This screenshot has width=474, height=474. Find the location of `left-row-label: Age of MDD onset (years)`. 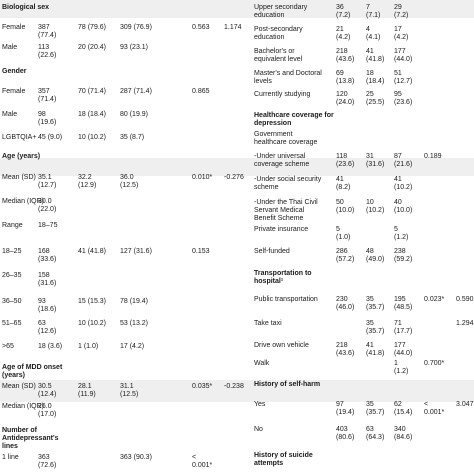

left-row-label: Age of MDD onset (years) is located at coordinates (32, 372).